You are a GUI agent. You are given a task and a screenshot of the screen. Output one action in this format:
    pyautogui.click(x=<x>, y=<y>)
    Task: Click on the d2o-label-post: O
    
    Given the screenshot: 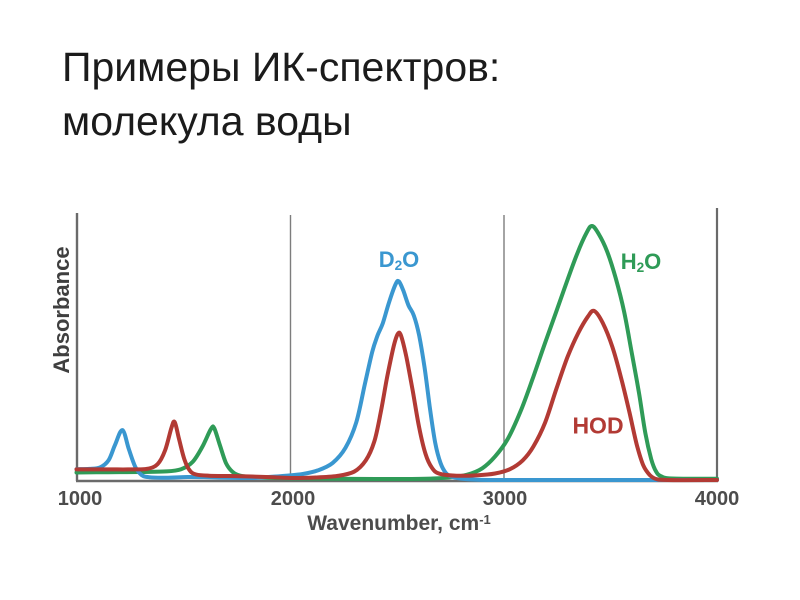 What is the action you would take?
    pyautogui.click(x=411, y=259)
    